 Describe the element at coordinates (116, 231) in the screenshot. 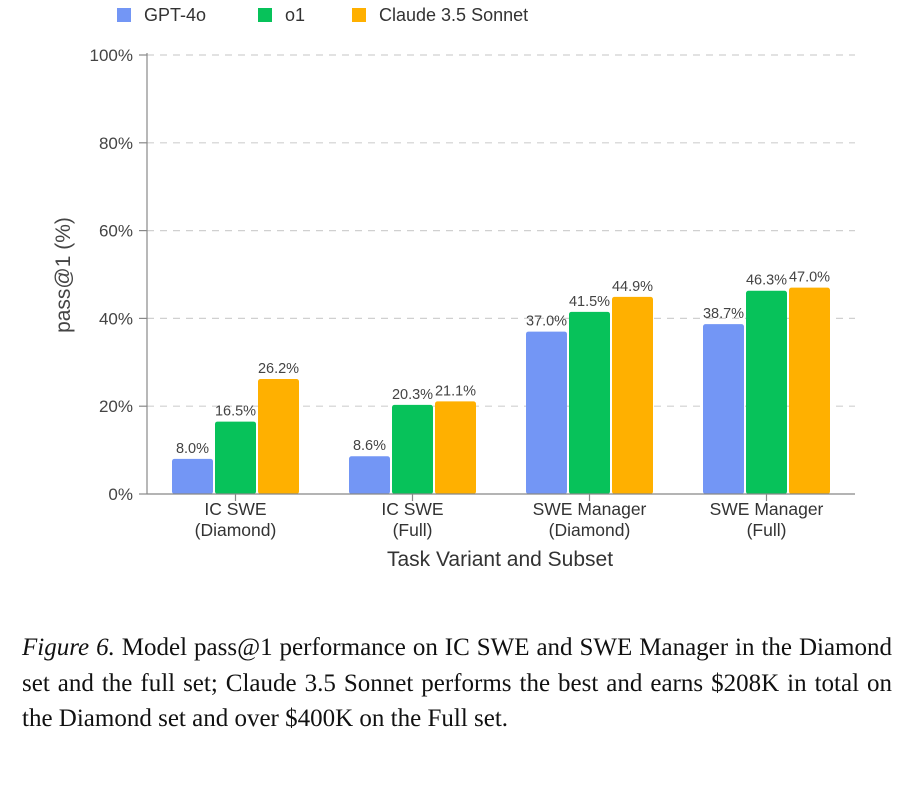

I see `y-tick-label: 60%` at that location.